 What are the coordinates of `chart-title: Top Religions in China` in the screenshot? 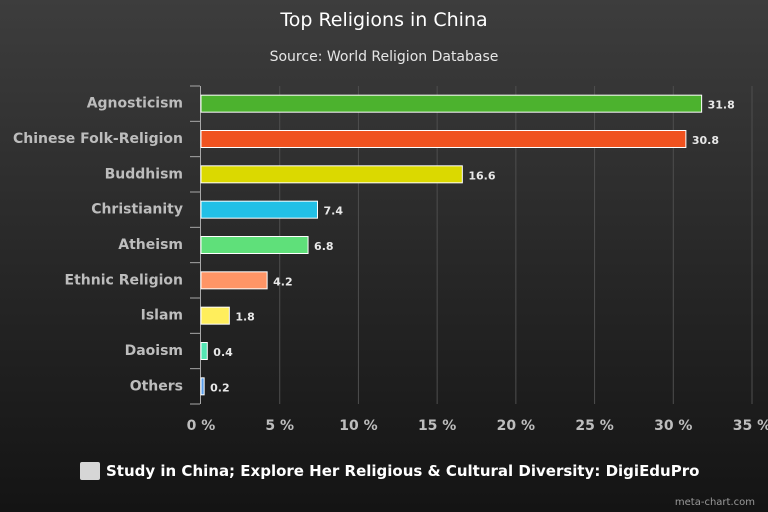 It's located at (384, 20).